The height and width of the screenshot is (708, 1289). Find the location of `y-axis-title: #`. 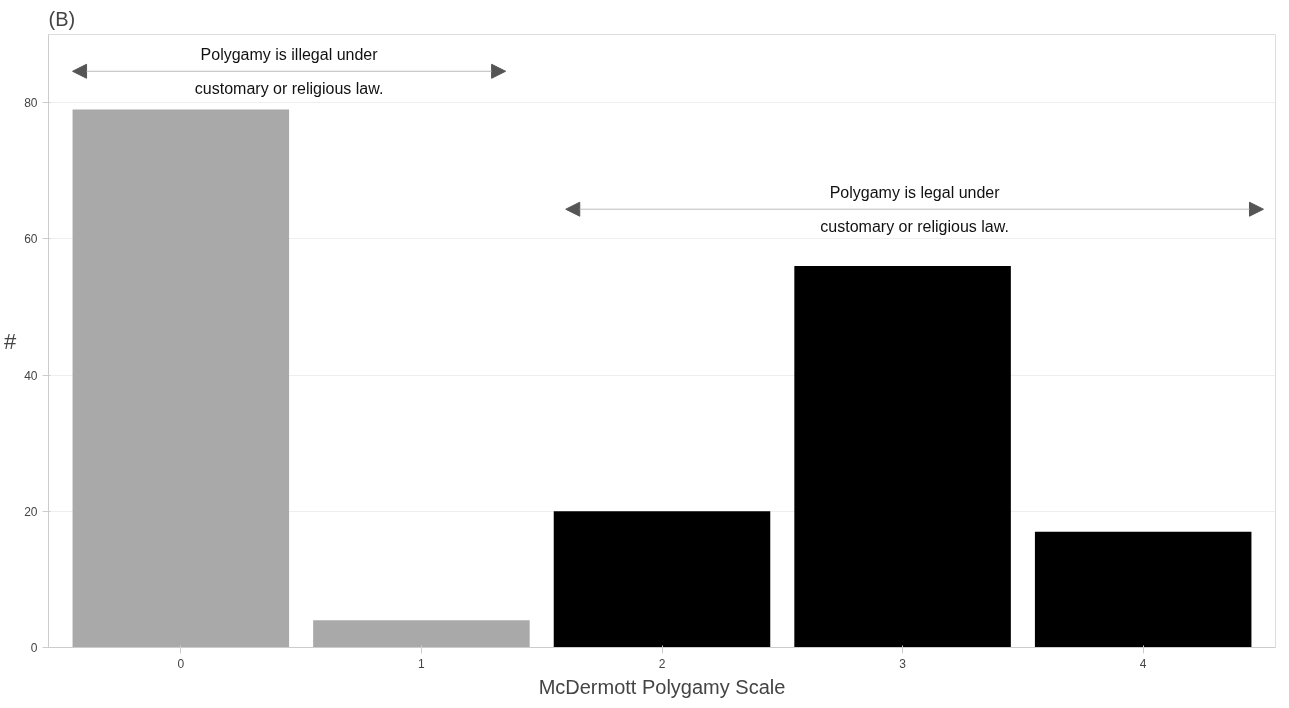

y-axis-title: # is located at coordinates (10, 341).